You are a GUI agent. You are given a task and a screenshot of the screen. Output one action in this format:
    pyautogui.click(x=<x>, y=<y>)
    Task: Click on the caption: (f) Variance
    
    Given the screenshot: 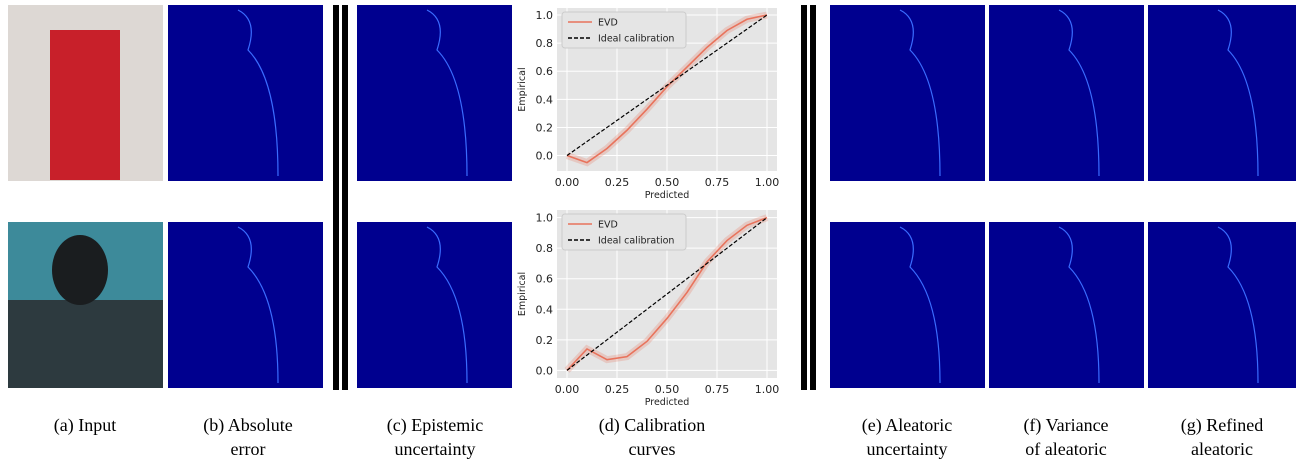 What is the action you would take?
    pyautogui.click(x=1065, y=425)
    